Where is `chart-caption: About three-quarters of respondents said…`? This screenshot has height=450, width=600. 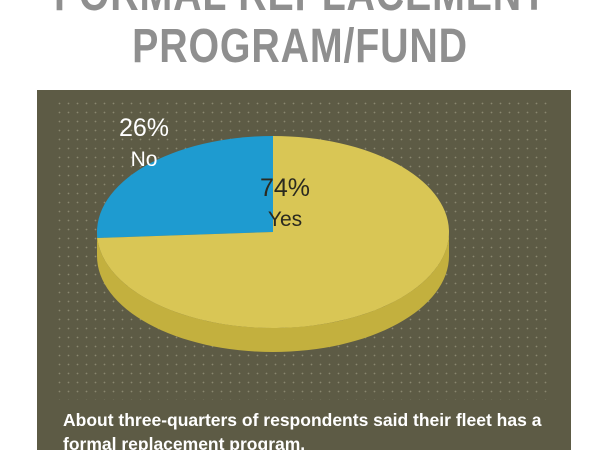
chart-caption: About three-quarters of respondents said… is located at coordinates (302, 430).